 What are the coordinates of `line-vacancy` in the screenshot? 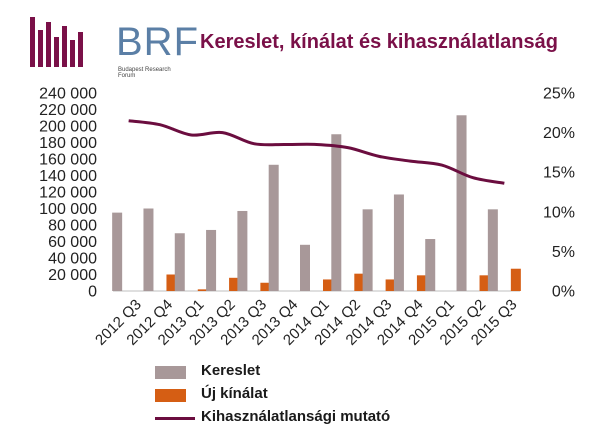 It's located at (316, 152).